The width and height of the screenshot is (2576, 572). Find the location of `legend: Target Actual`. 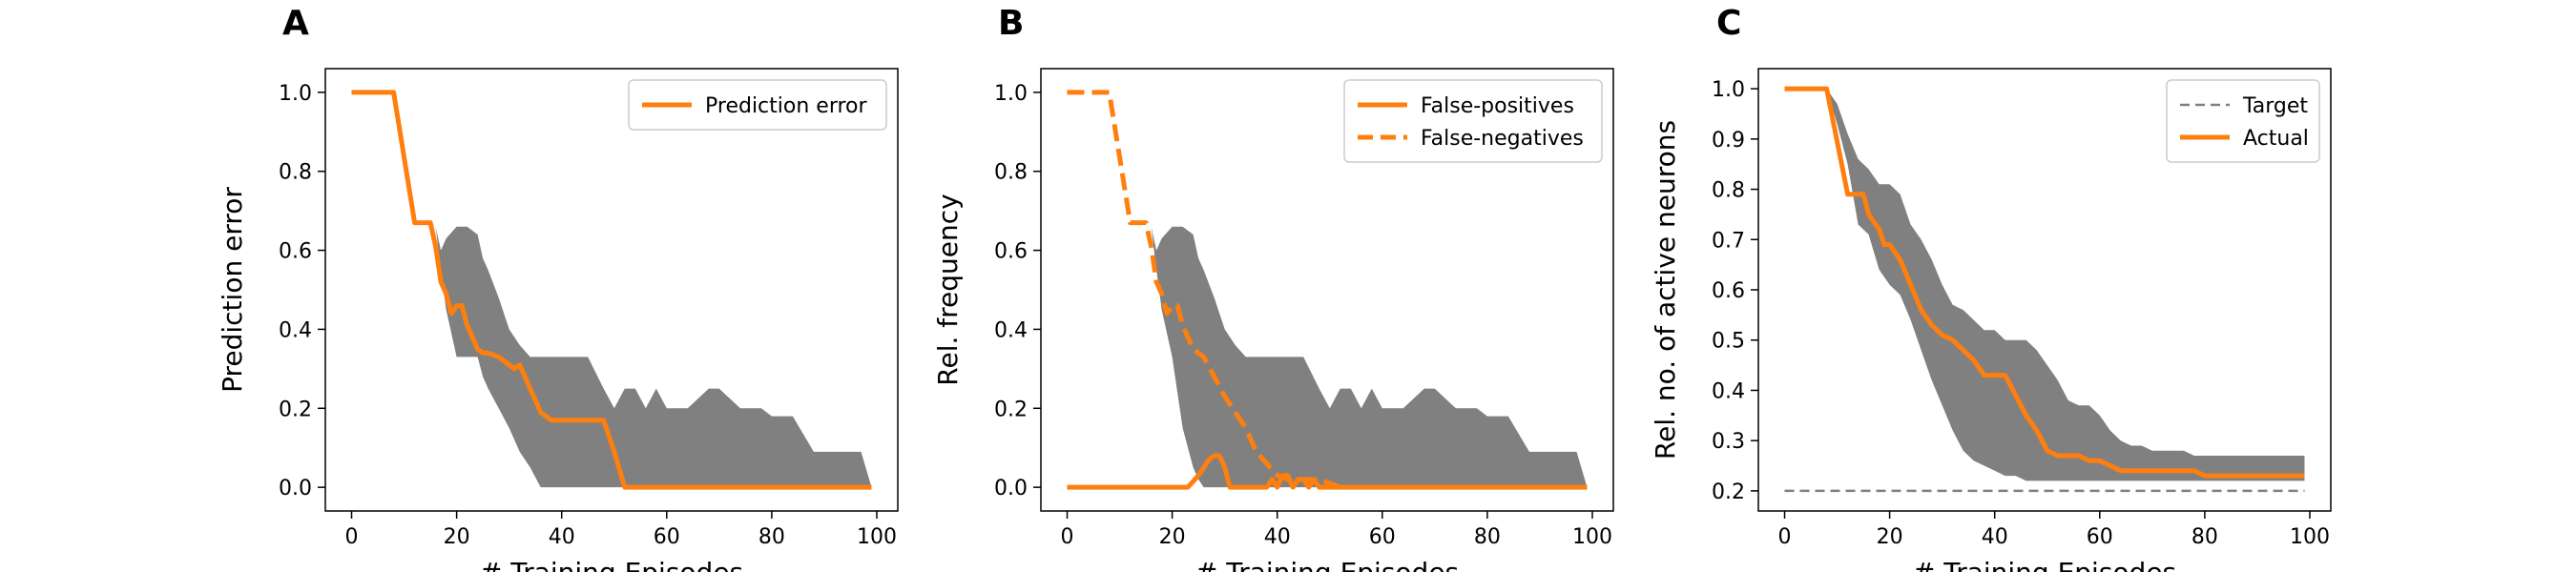

legend: Target Actual is located at coordinates (2243, 121).